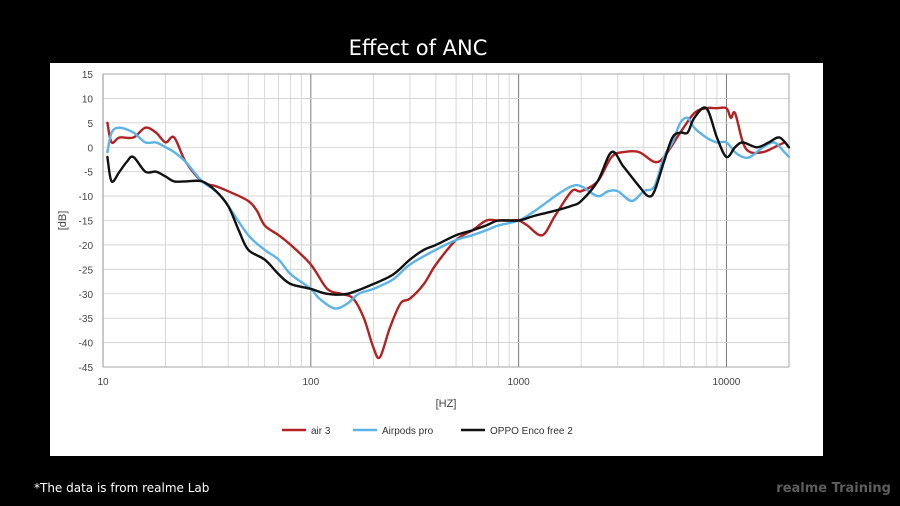 Image resolution: width=900 pixels, height=506 pixels. I want to click on x-tick-label: 10000, so click(727, 382).